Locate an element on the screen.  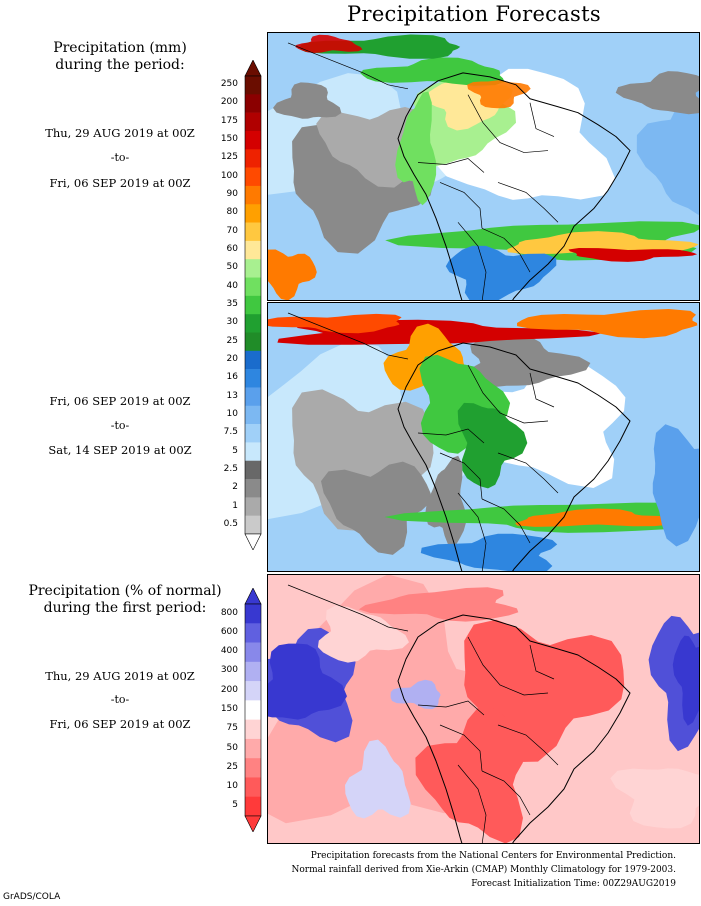
pct-period-end: Fri, 06 SEP 2019 at 00Z is located at coordinates (120, 724).